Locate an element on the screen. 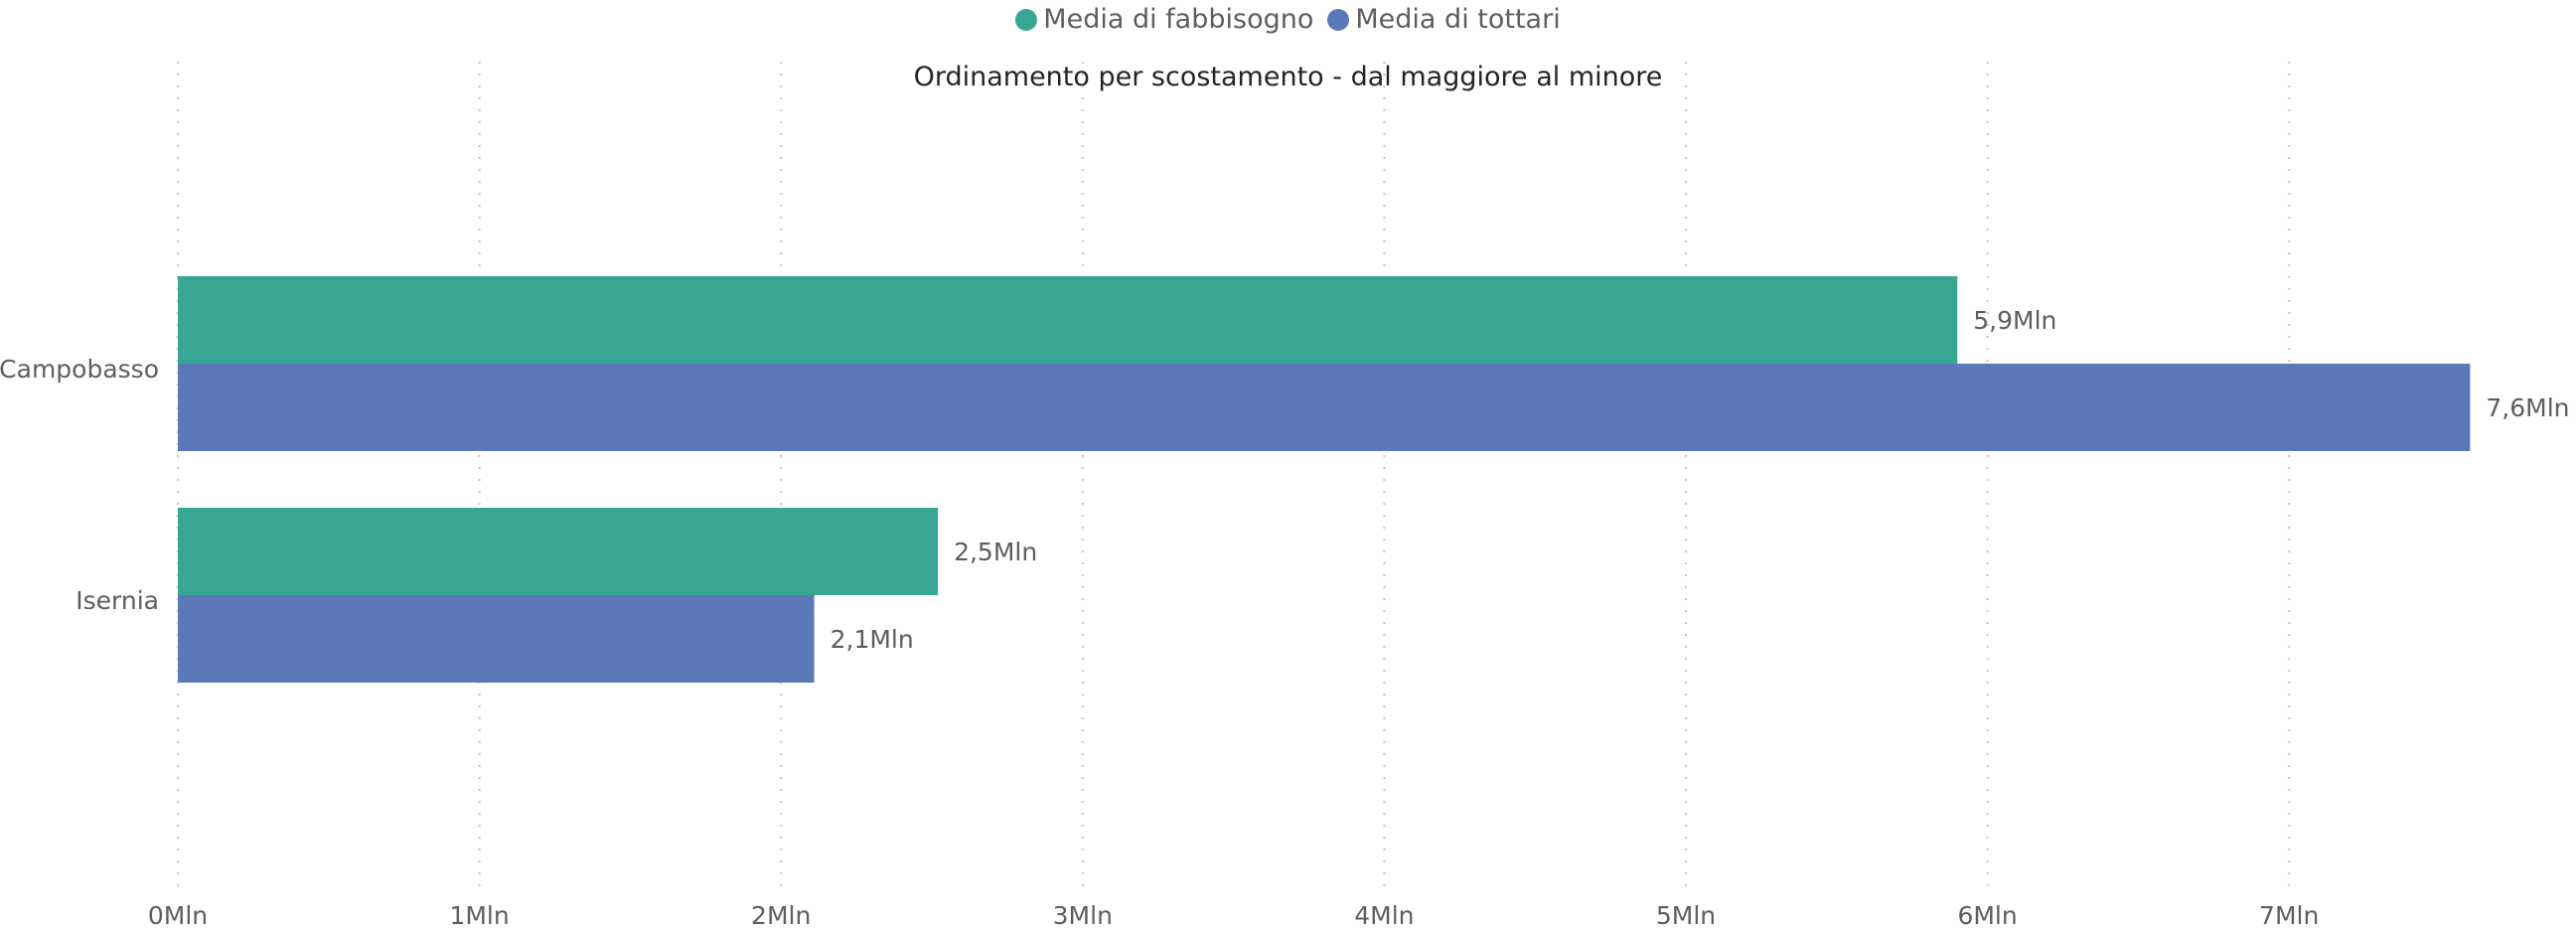 This screenshot has width=2576, height=931. data-label-1-1: 2,1Mln is located at coordinates (872, 639).